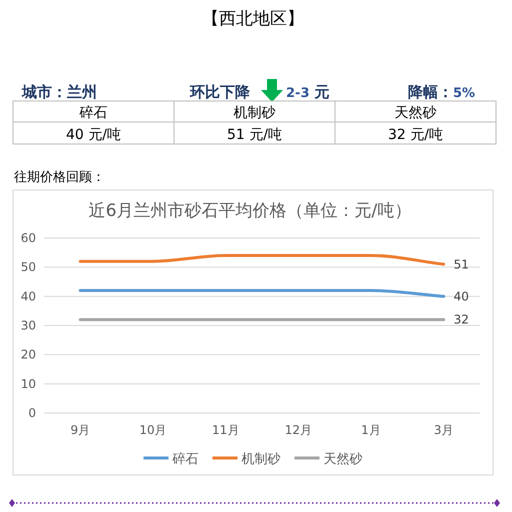 Image resolution: width=512 pixels, height=512 pixels. Describe the element at coordinates (28, 296) in the screenshot. I see `y-tick-label: 40` at that location.